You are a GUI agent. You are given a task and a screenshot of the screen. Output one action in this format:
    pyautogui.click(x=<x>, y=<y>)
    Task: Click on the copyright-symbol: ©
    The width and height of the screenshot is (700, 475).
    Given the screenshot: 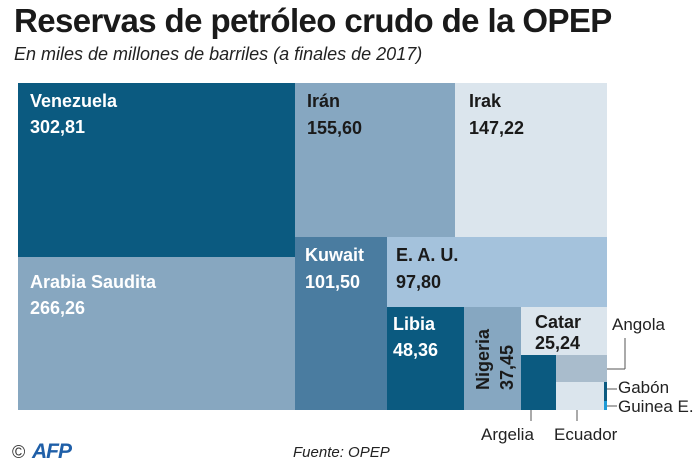 What is the action you would take?
    pyautogui.click(x=19, y=452)
    